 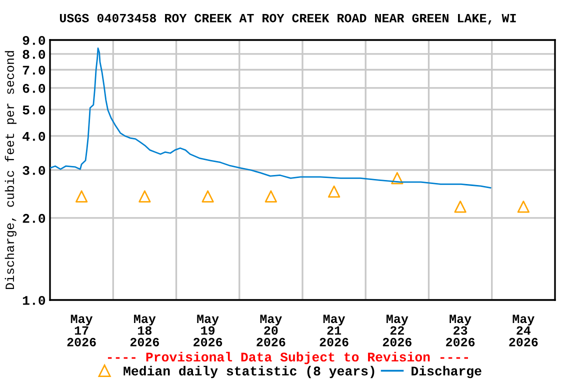 What do you see at coordinates (249, 372) in the screenshot?
I see `legend-label: Median daily statistic (8 years)` at bounding box center [249, 372].